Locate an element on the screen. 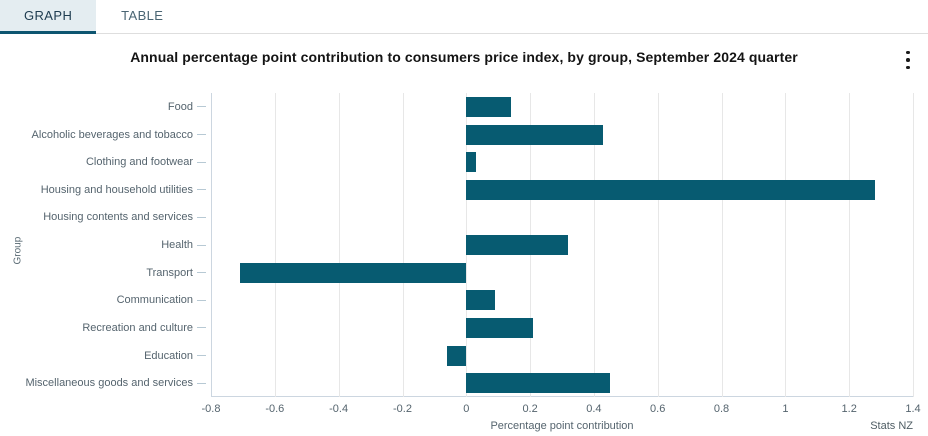 The width and height of the screenshot is (928, 436). x-axis-title: Percentage point contribution is located at coordinates (562, 426).